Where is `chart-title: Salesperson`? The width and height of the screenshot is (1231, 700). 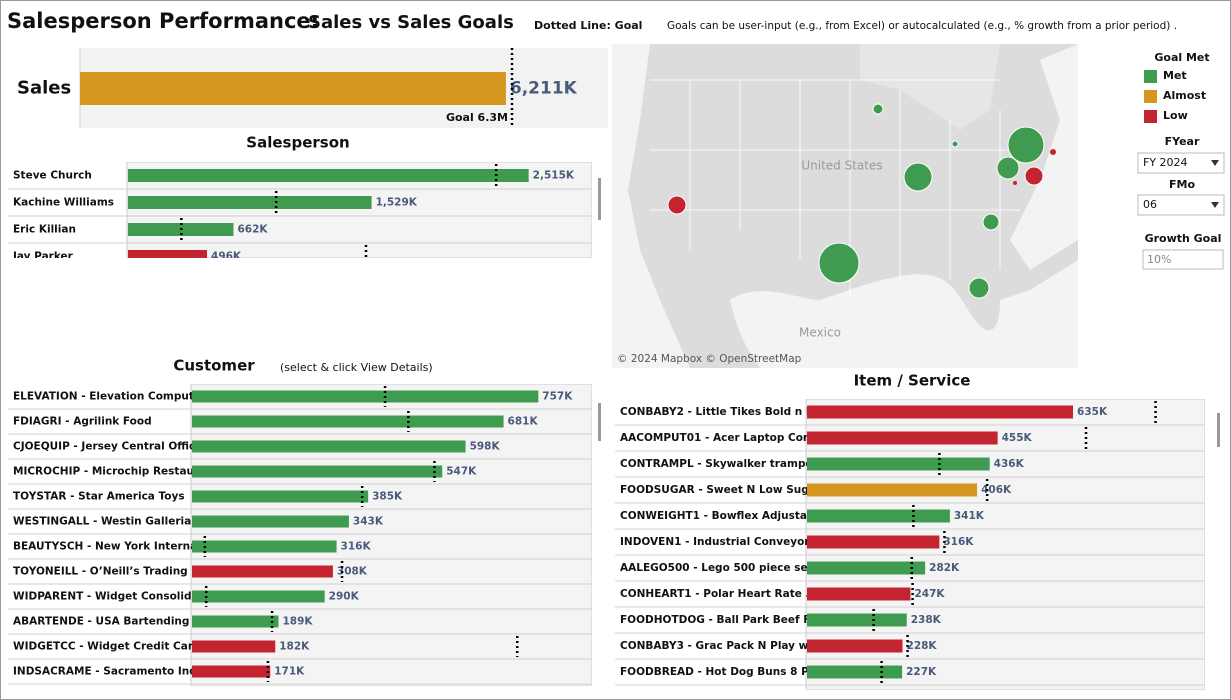 chart-title: Salesperson is located at coordinates (297, 143).